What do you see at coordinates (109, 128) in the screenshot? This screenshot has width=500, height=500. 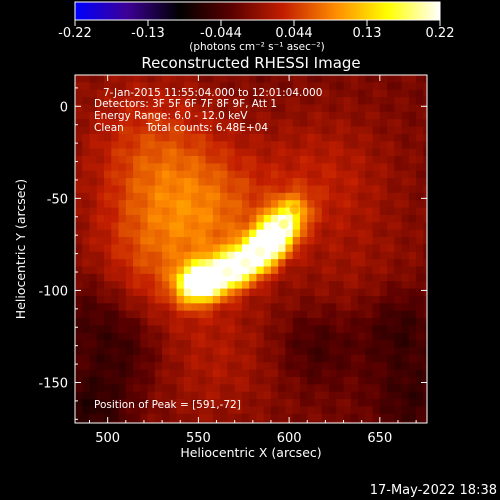 I see `algorithm-text: Clean` at bounding box center [109, 128].